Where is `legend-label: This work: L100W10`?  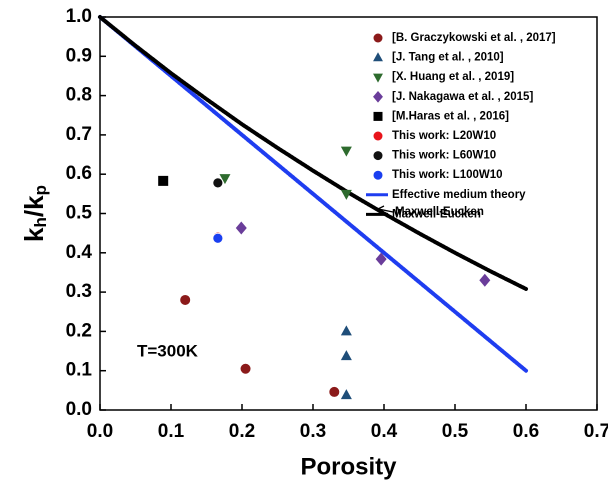 legend-label: This work: L100W10 is located at coordinates (447, 175).